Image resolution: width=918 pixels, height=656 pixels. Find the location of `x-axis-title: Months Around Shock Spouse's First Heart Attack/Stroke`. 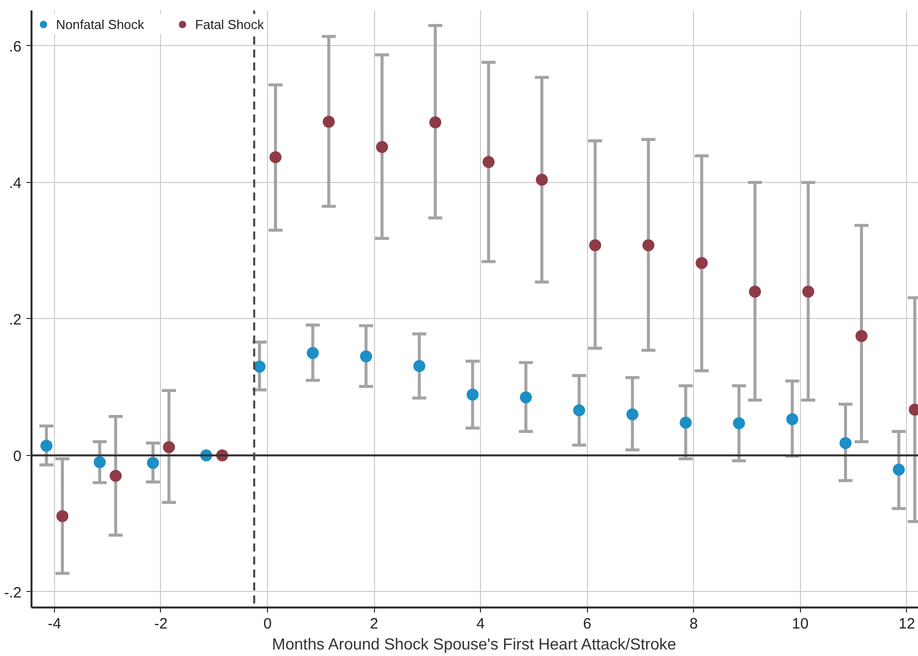

x-axis-title: Months Around Shock Spouse's First Heart Attack/Stroke is located at coordinates (474, 645).